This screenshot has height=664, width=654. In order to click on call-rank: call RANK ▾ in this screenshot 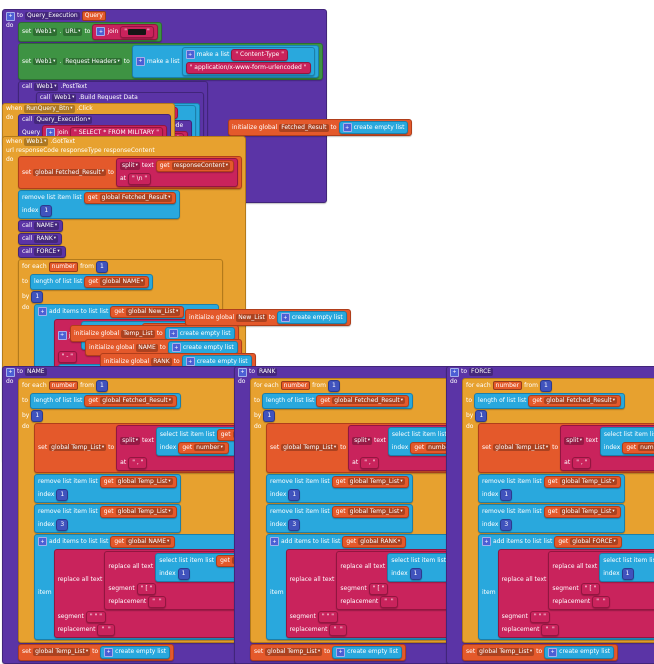, I will do `click(40, 238)`.